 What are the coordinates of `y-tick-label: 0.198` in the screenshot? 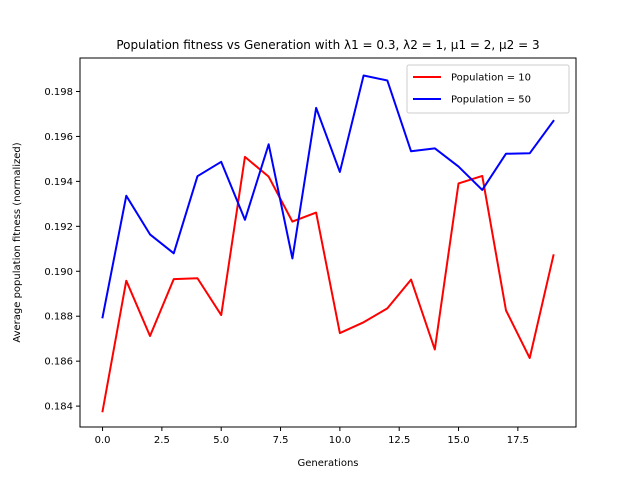 It's located at (58, 92).